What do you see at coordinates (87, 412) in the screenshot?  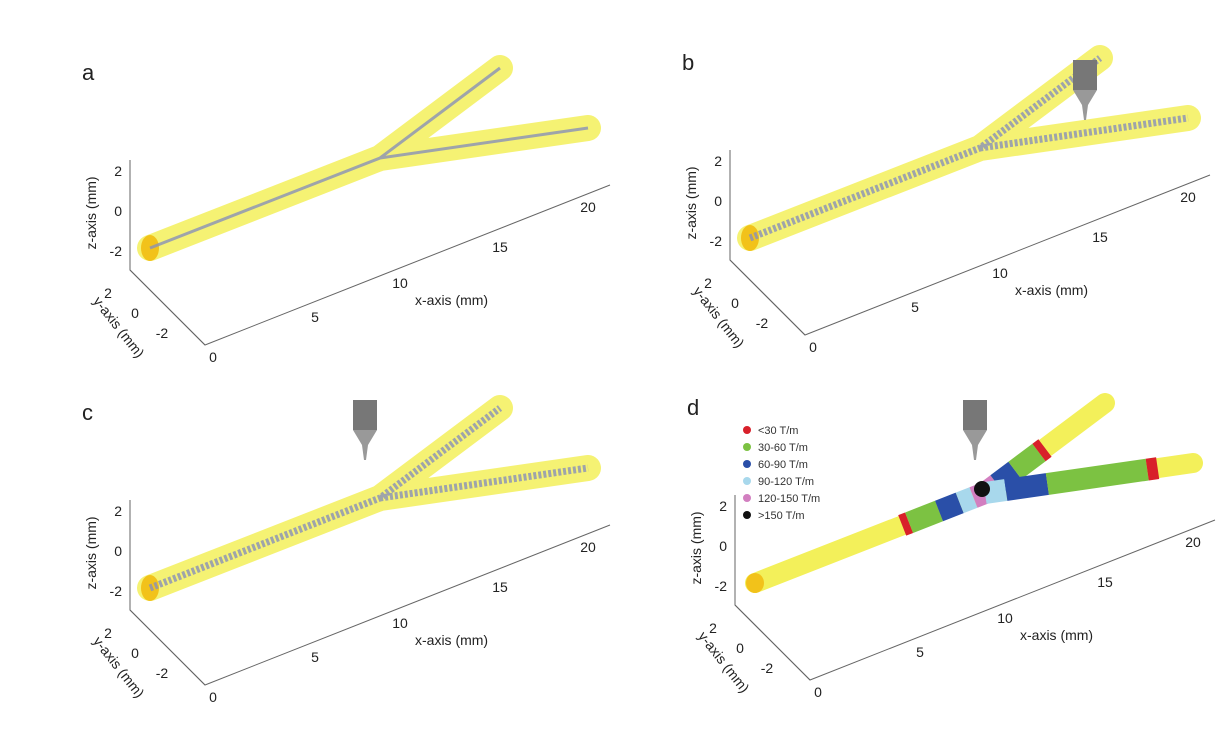 I see `panel-label: c` at bounding box center [87, 412].